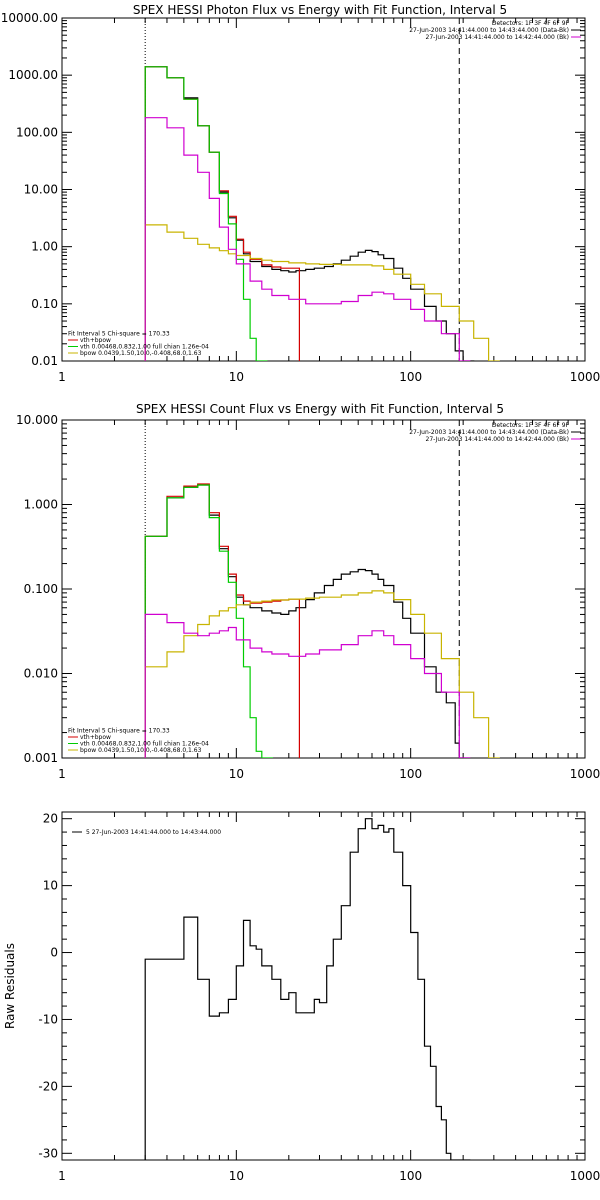 Image resolution: width=600 pixels, height=1200 pixels. Describe the element at coordinates (119, 731) in the screenshot. I see `count-legend-bottom-left-text: Fit Interval 5 Chi-square = 170.33` at that location.